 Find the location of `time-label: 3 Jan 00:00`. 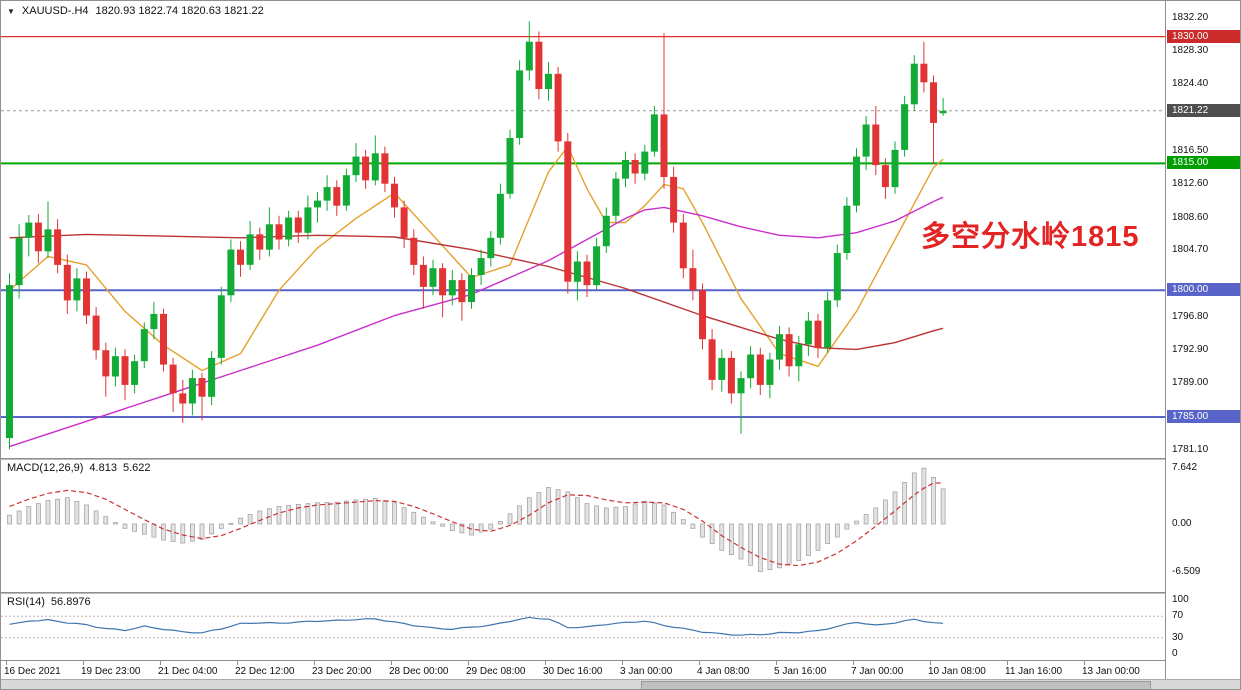

time-label: 3 Jan 00:00 is located at coordinates (646, 671).